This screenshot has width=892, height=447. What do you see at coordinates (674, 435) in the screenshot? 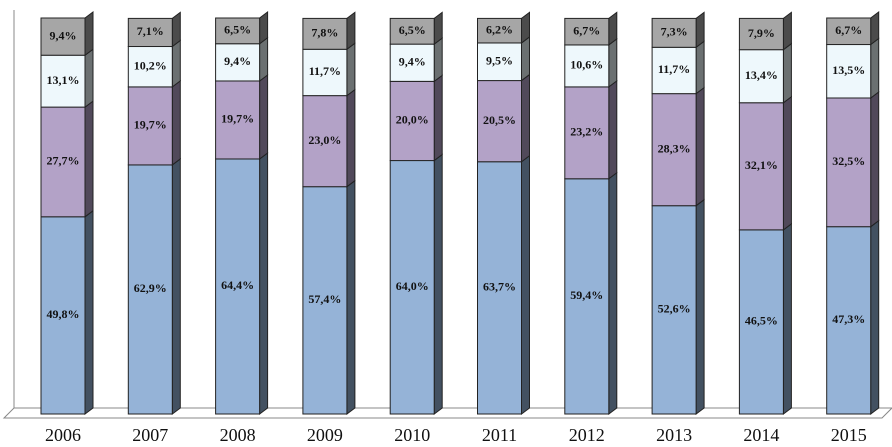
I see `x-tick-label: 2013` at bounding box center [674, 435].